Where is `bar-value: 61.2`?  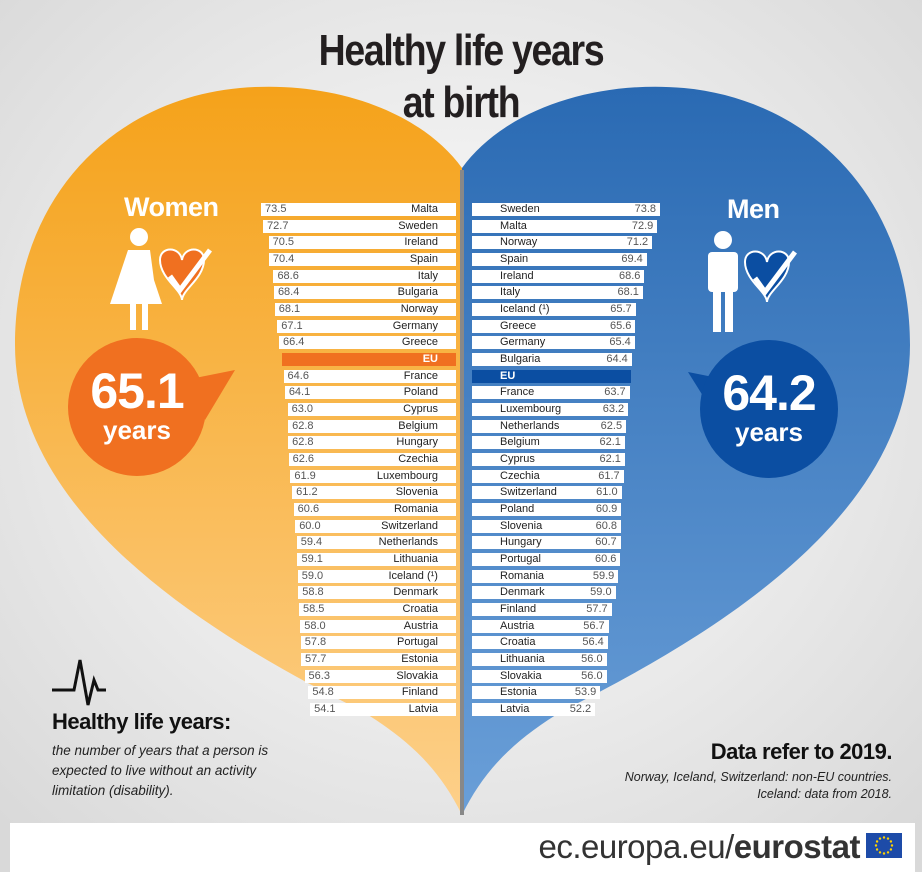 bar-value: 61.2 is located at coordinates (307, 492).